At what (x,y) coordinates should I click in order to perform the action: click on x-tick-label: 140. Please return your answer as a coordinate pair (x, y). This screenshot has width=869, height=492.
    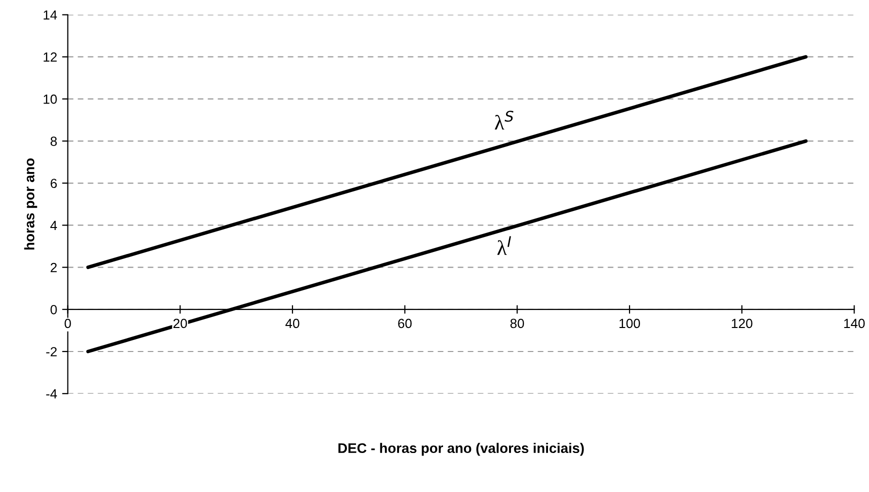
    Looking at the image, I should click on (854, 323).